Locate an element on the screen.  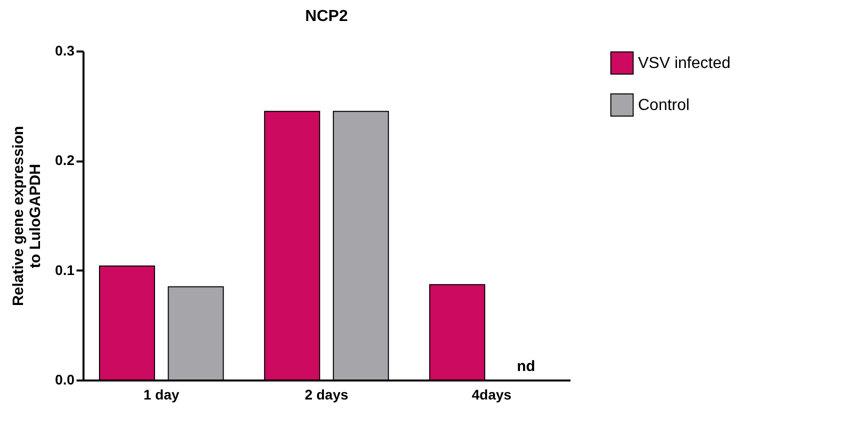
y-tick-label: 0.0 is located at coordinates (65, 380).